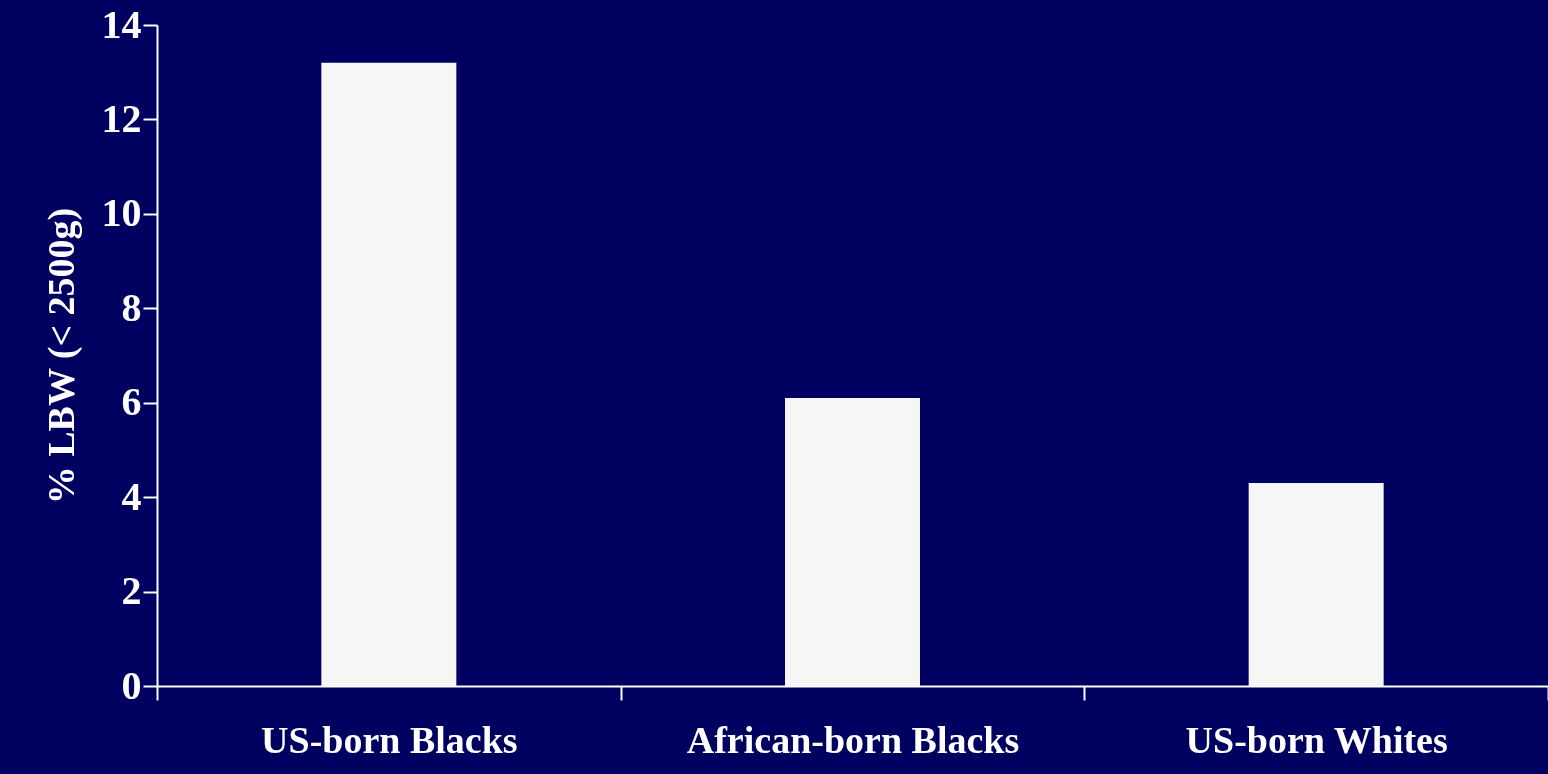 This screenshot has height=774, width=1548. What do you see at coordinates (121, 213) in the screenshot?
I see `y-tick-label: 10` at bounding box center [121, 213].